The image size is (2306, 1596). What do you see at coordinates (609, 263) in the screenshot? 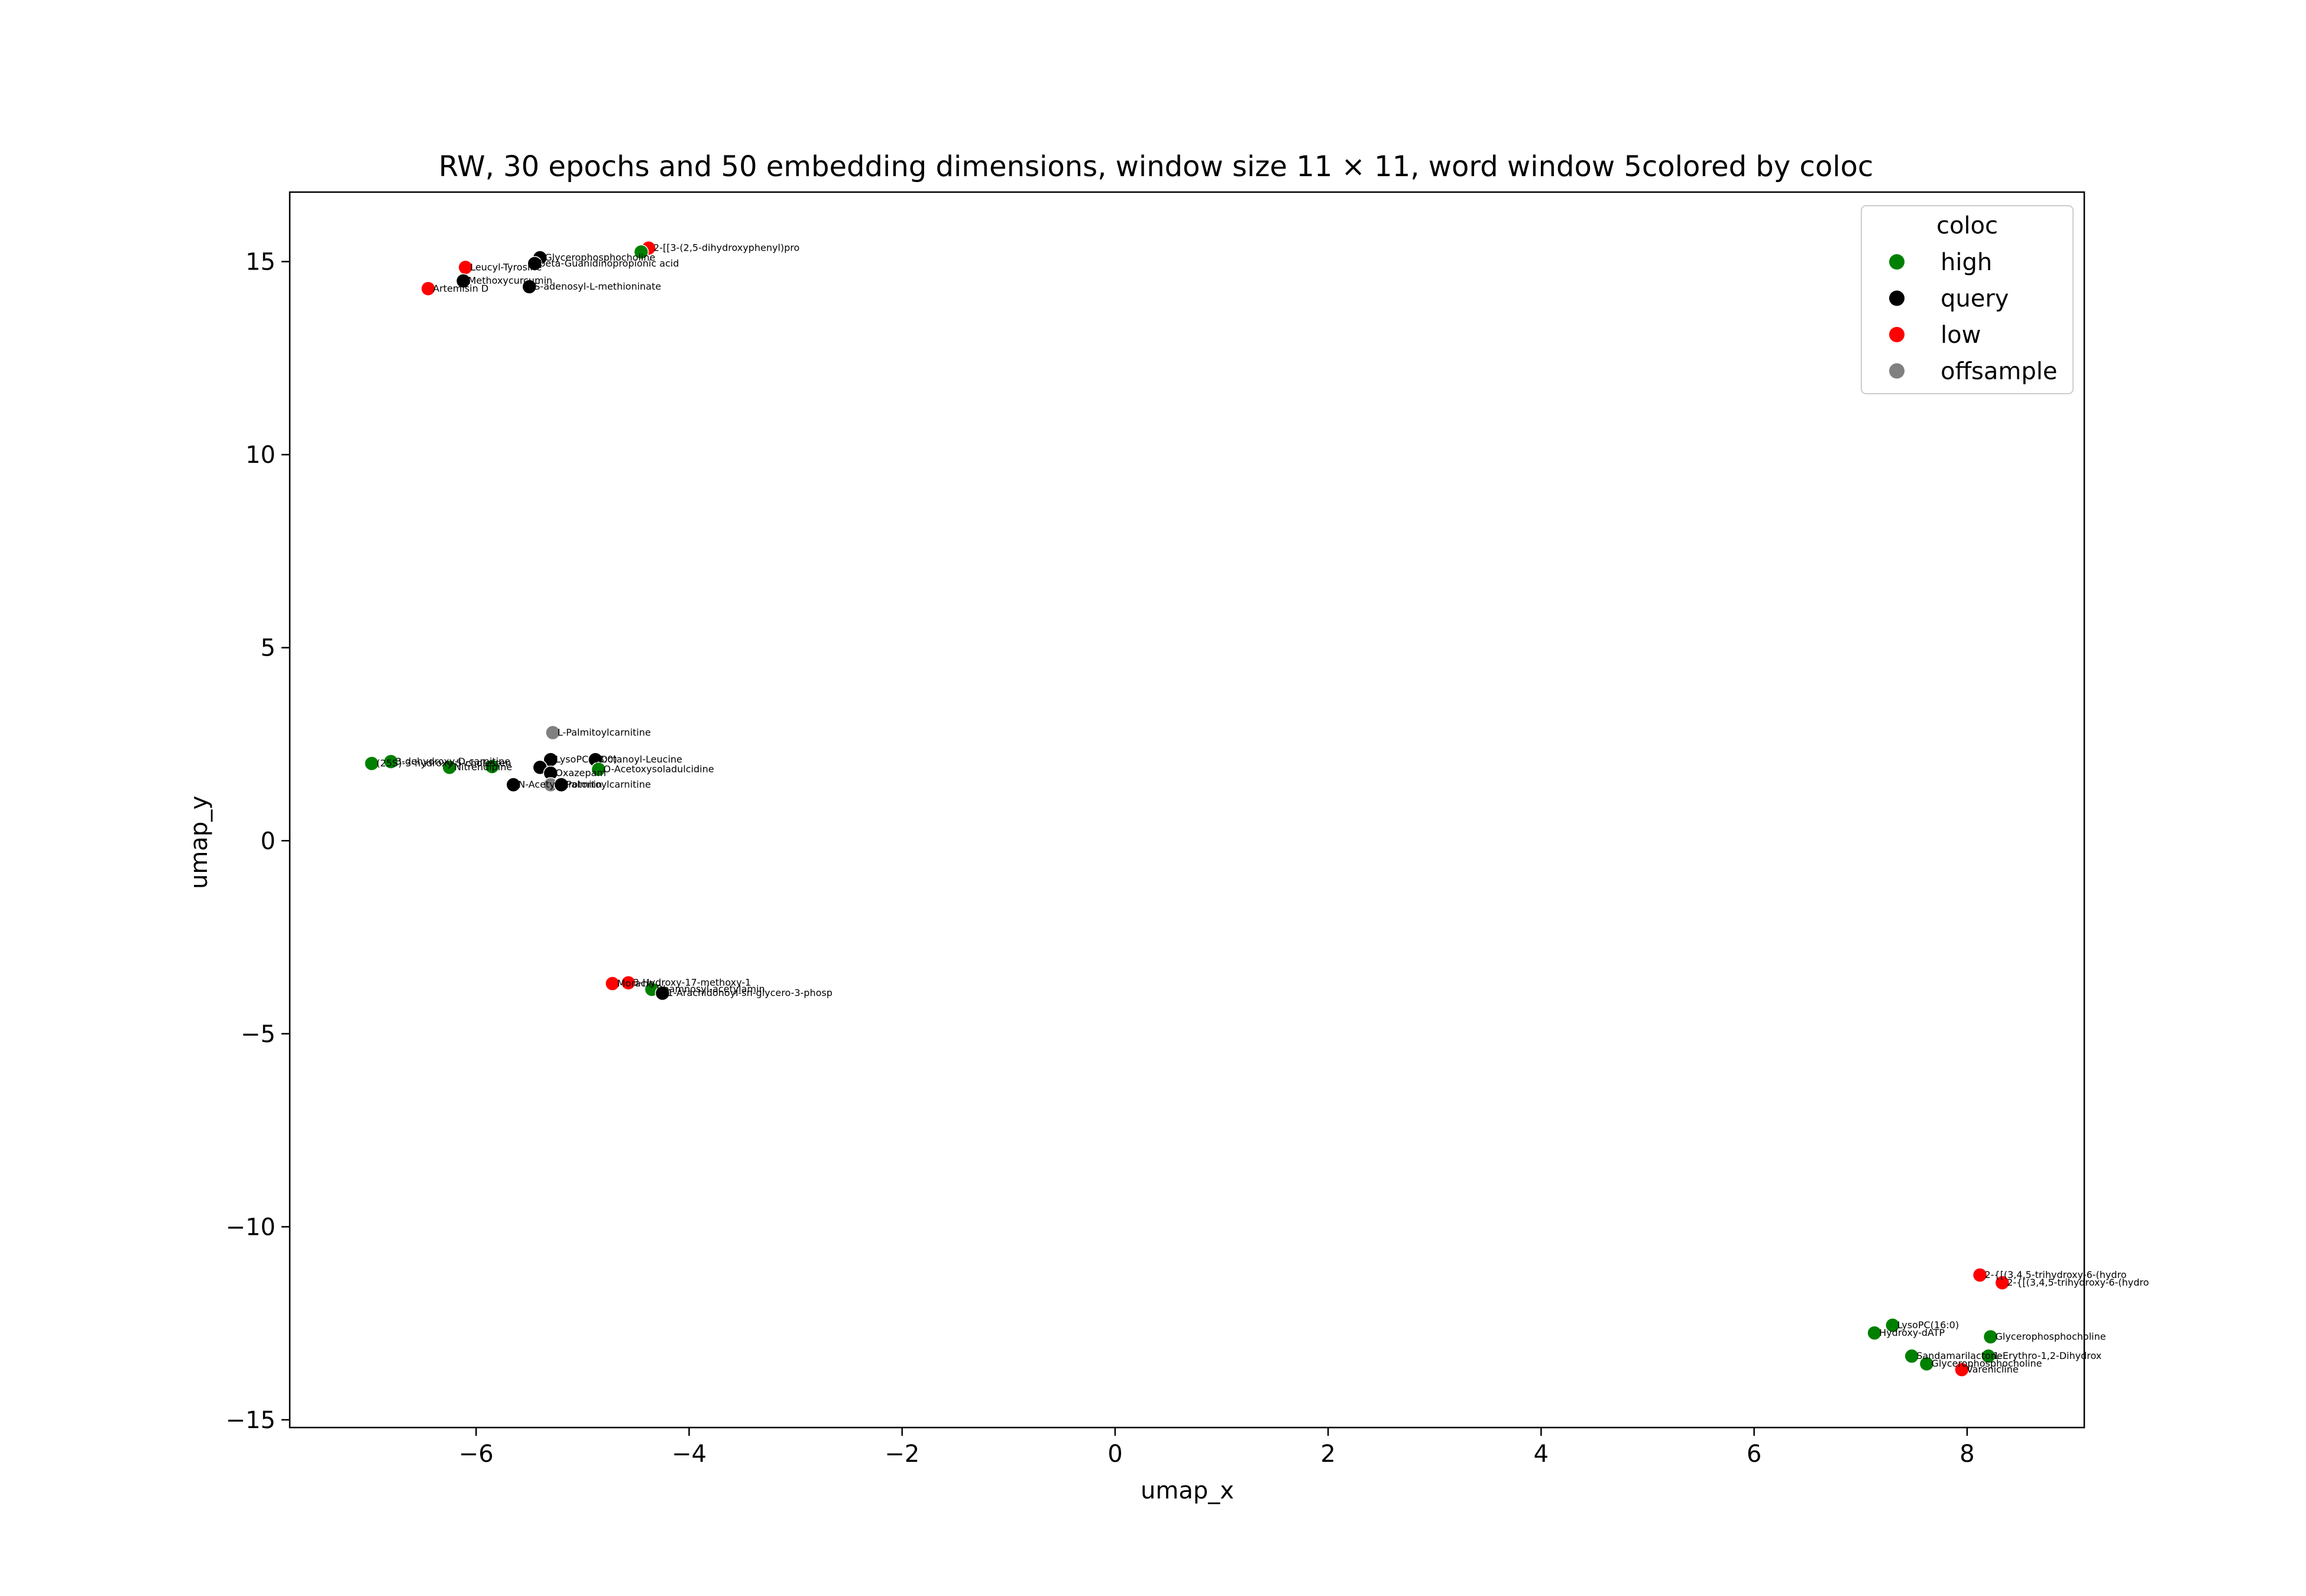
I see `data-point-label: beta-Guanidinopropionic acid` at bounding box center [609, 263].